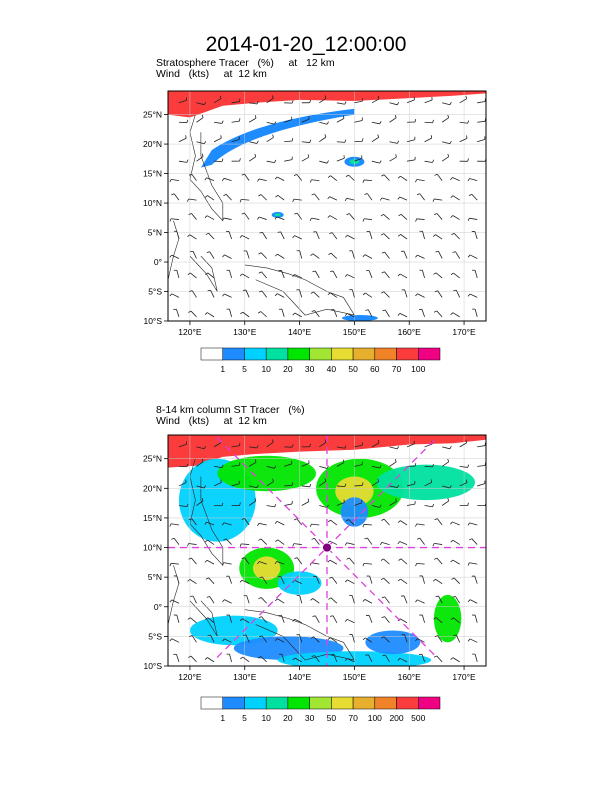 This screenshot has width=612, height=792. I want to click on lat-tick-label: 15°N, so click(152, 518).